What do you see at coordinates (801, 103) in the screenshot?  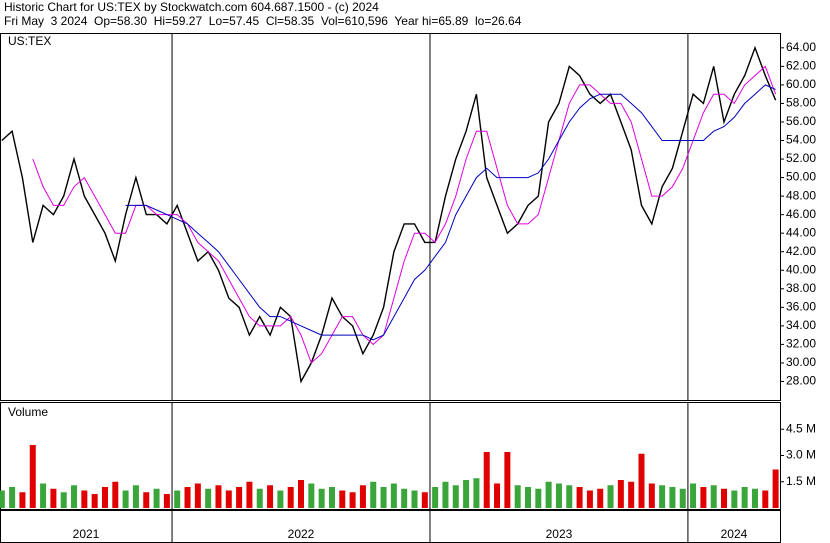 I see `y-tick-label: 58.00` at bounding box center [801, 103].